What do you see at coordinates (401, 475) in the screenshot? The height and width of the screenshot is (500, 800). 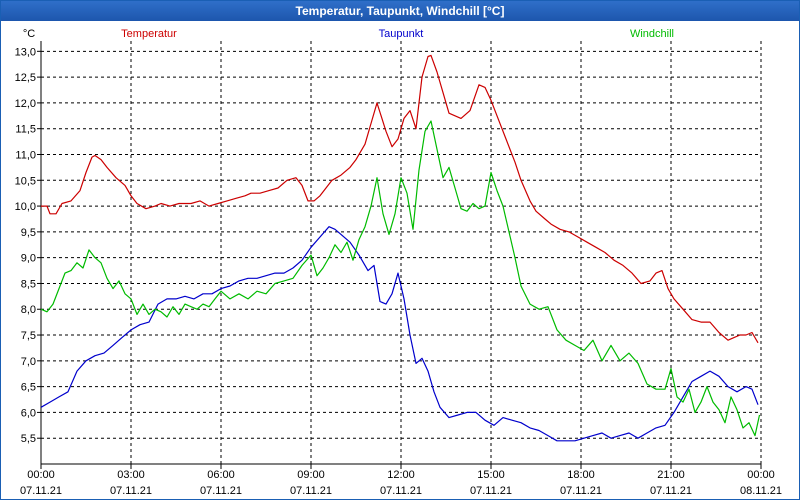 I see `x-tick-time: 12:00` at bounding box center [401, 475].